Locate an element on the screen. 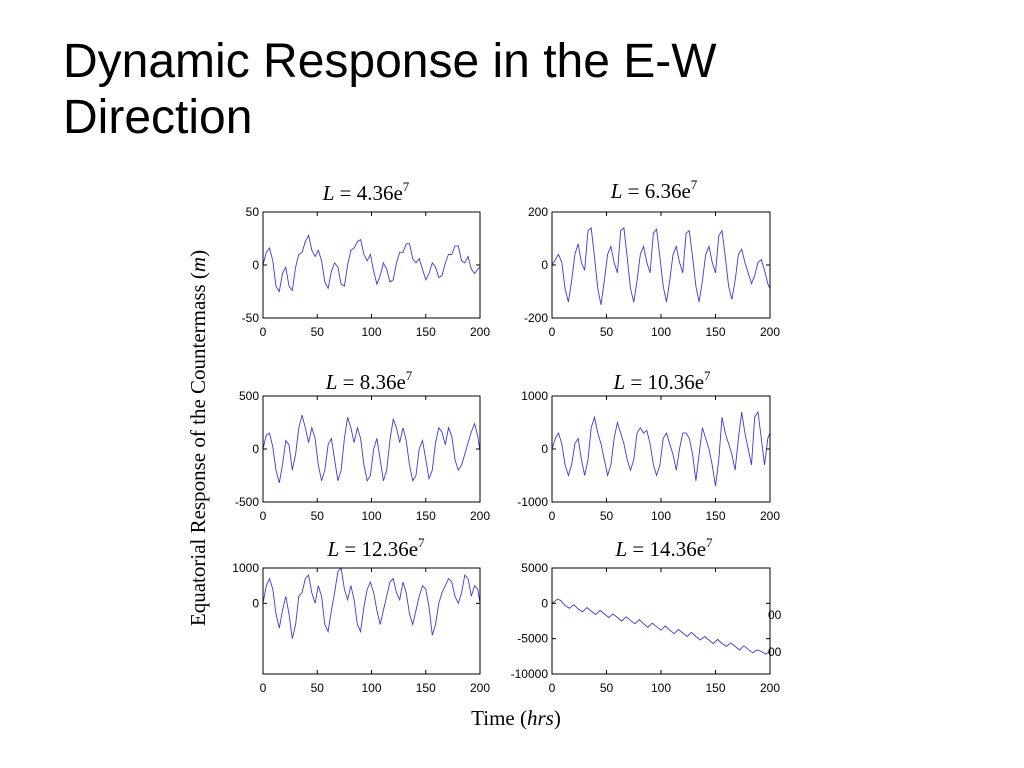 Image resolution: width=1024 pixels, height=768 pixels. y-tick-label: -500 is located at coordinates (247, 502).